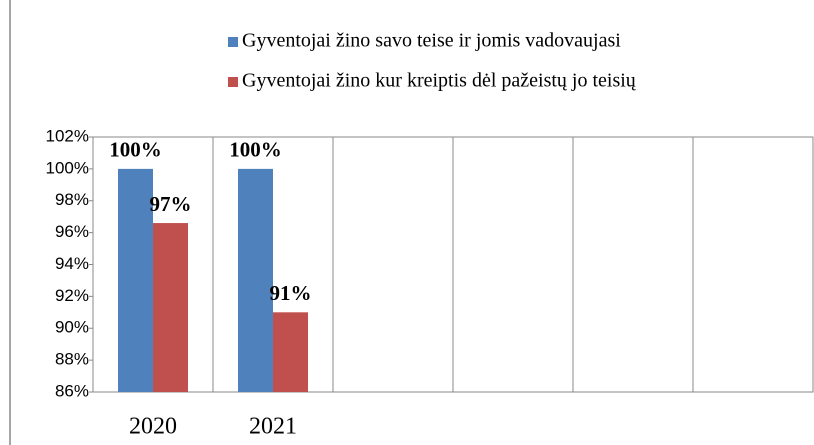 The image size is (814, 445). What do you see at coordinates (72, 390) in the screenshot?
I see `y-tick-label: 86%` at bounding box center [72, 390].